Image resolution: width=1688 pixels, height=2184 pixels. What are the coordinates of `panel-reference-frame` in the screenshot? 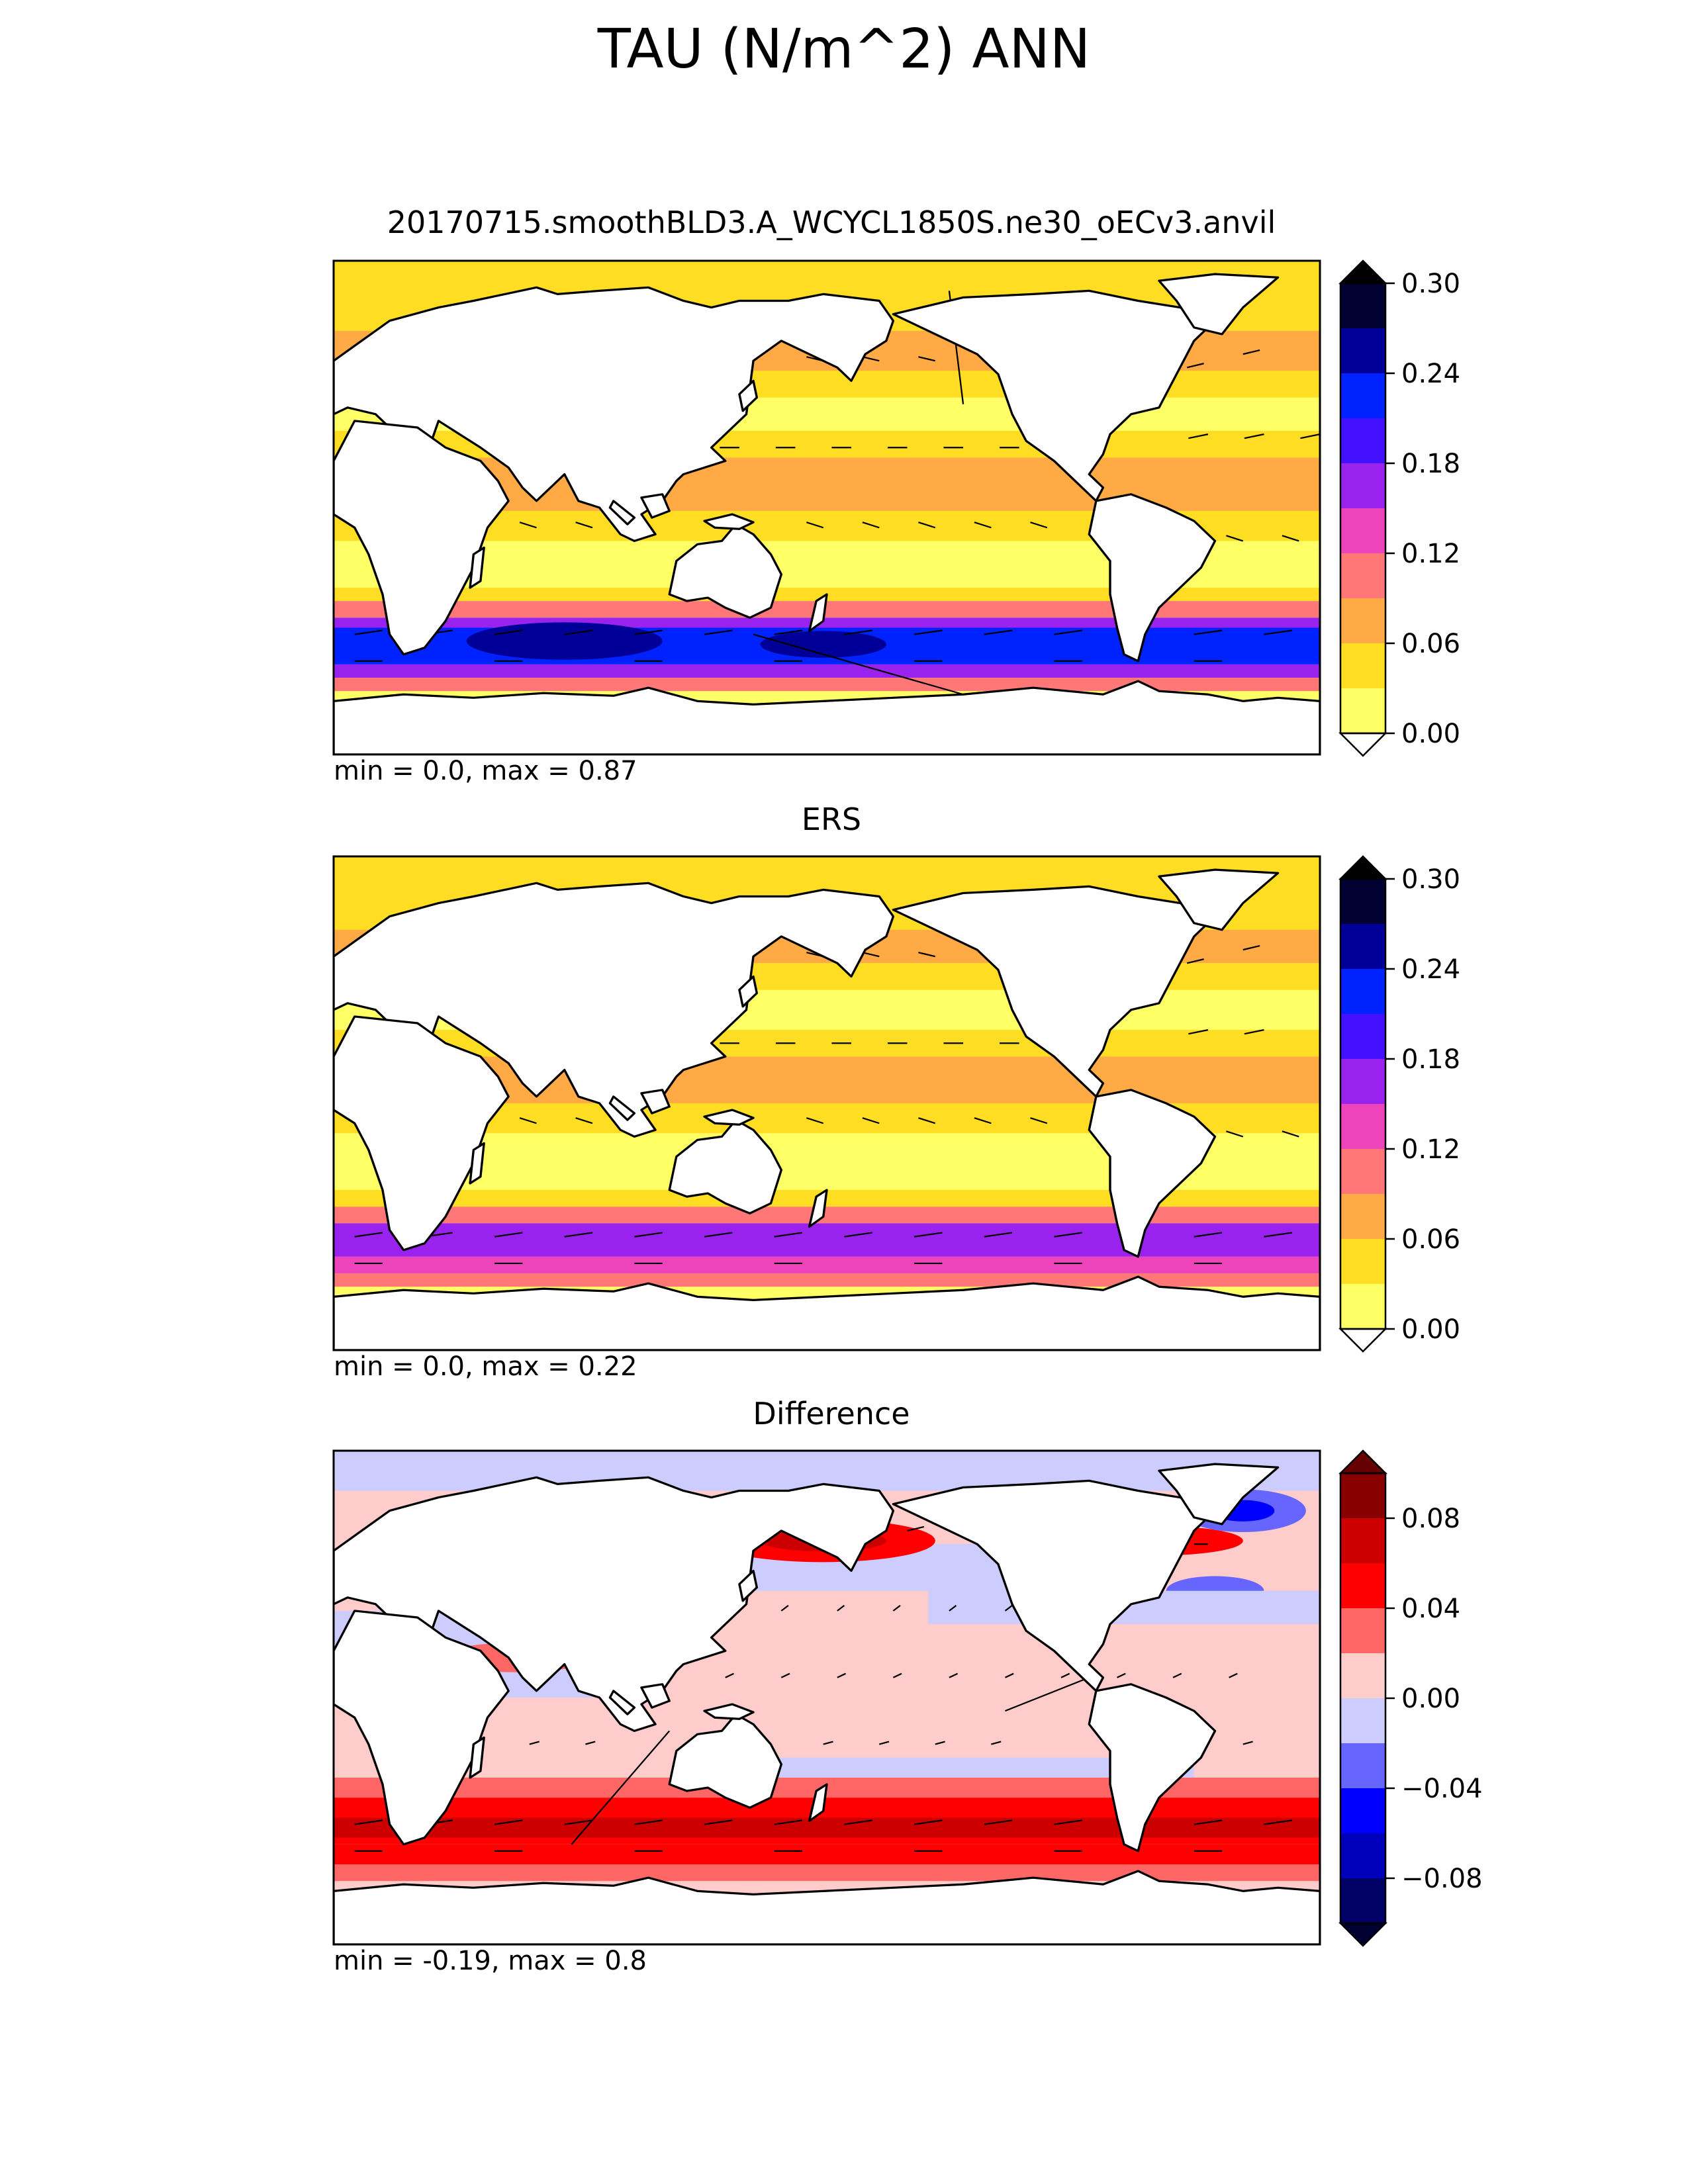 It's located at (826, 1103).